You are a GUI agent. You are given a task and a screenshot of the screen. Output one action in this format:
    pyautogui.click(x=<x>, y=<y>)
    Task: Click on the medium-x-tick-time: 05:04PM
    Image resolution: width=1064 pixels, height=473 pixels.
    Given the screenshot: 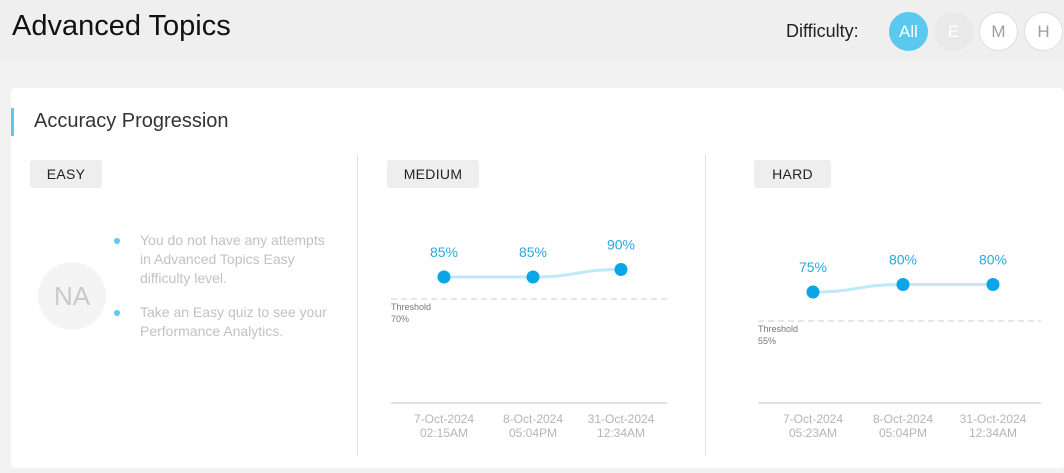 What is the action you would take?
    pyautogui.click(x=533, y=433)
    